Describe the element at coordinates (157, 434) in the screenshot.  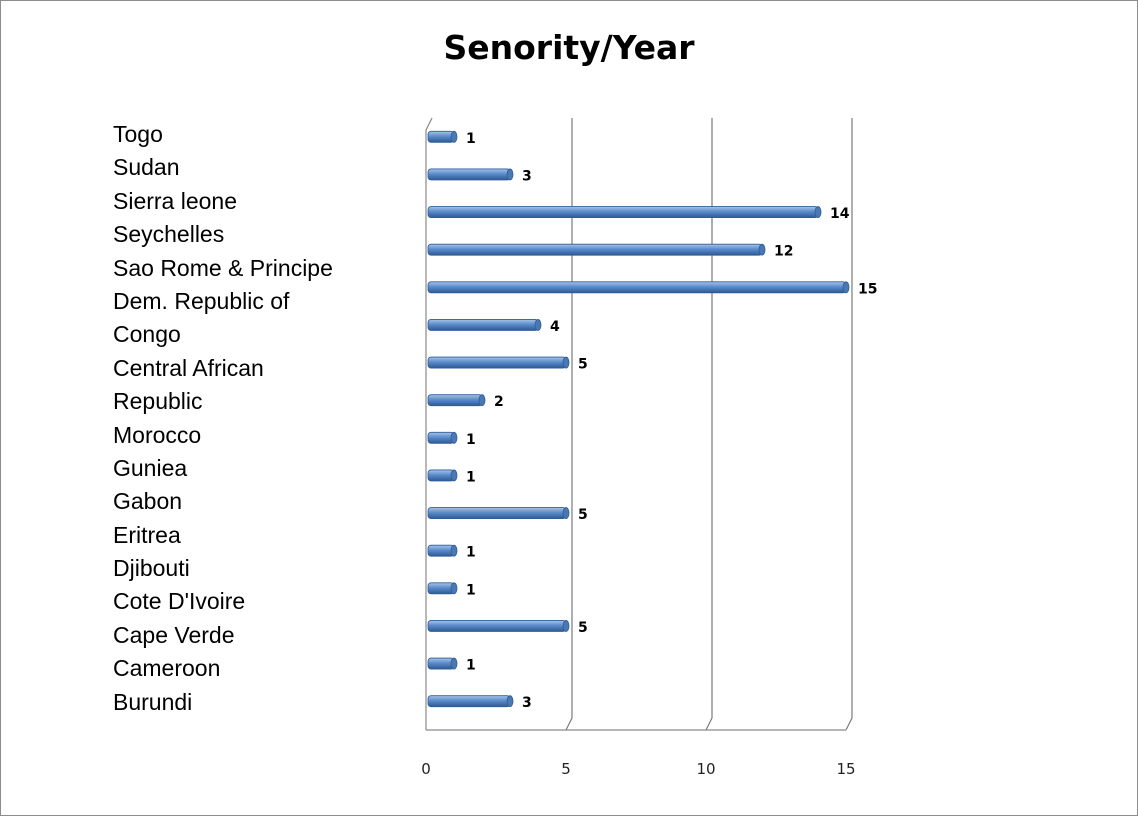
I see `category-label: Morocco` at that location.